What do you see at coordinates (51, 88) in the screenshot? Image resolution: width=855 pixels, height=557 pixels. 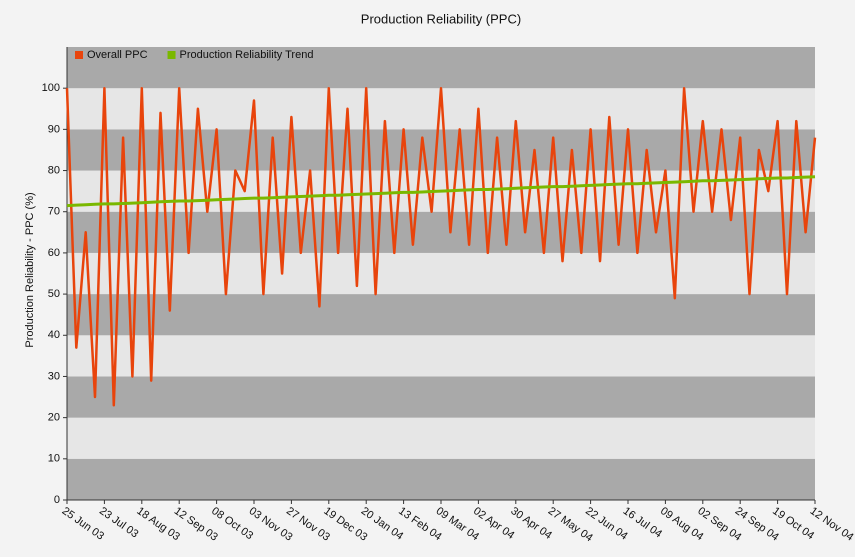 I see `y-tick-label: 100` at bounding box center [51, 88].